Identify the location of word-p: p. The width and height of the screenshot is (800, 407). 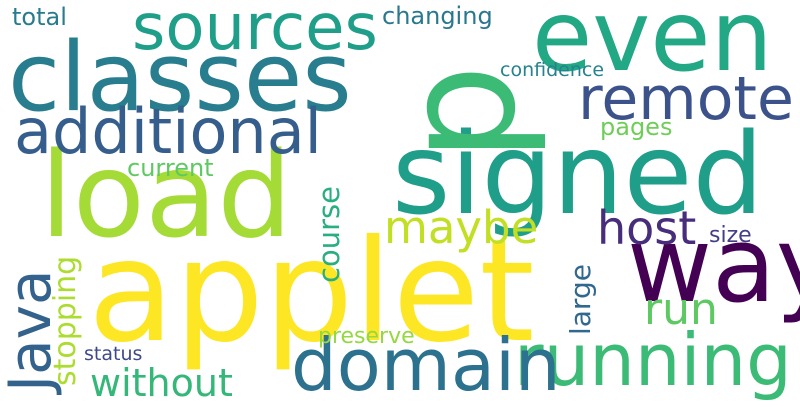
(460, 113).